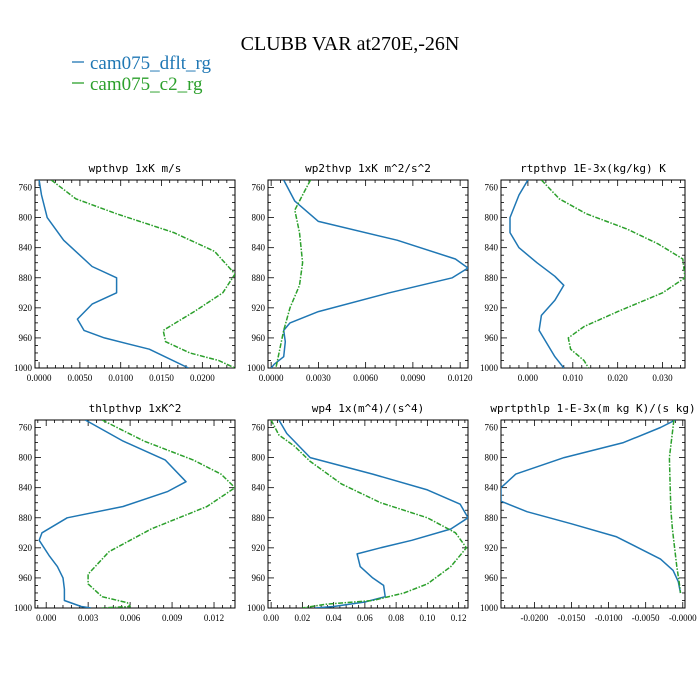 This screenshot has width=700, height=700. I want to click on x-tick-label: 0.003, so click(88, 618).